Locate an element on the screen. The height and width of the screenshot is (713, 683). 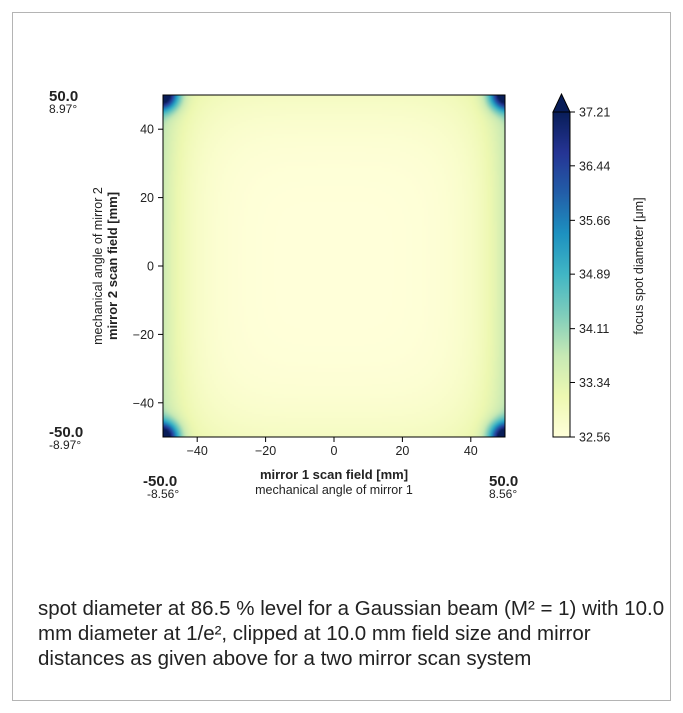
y-tick-label: −20 is located at coordinates (143, 335).